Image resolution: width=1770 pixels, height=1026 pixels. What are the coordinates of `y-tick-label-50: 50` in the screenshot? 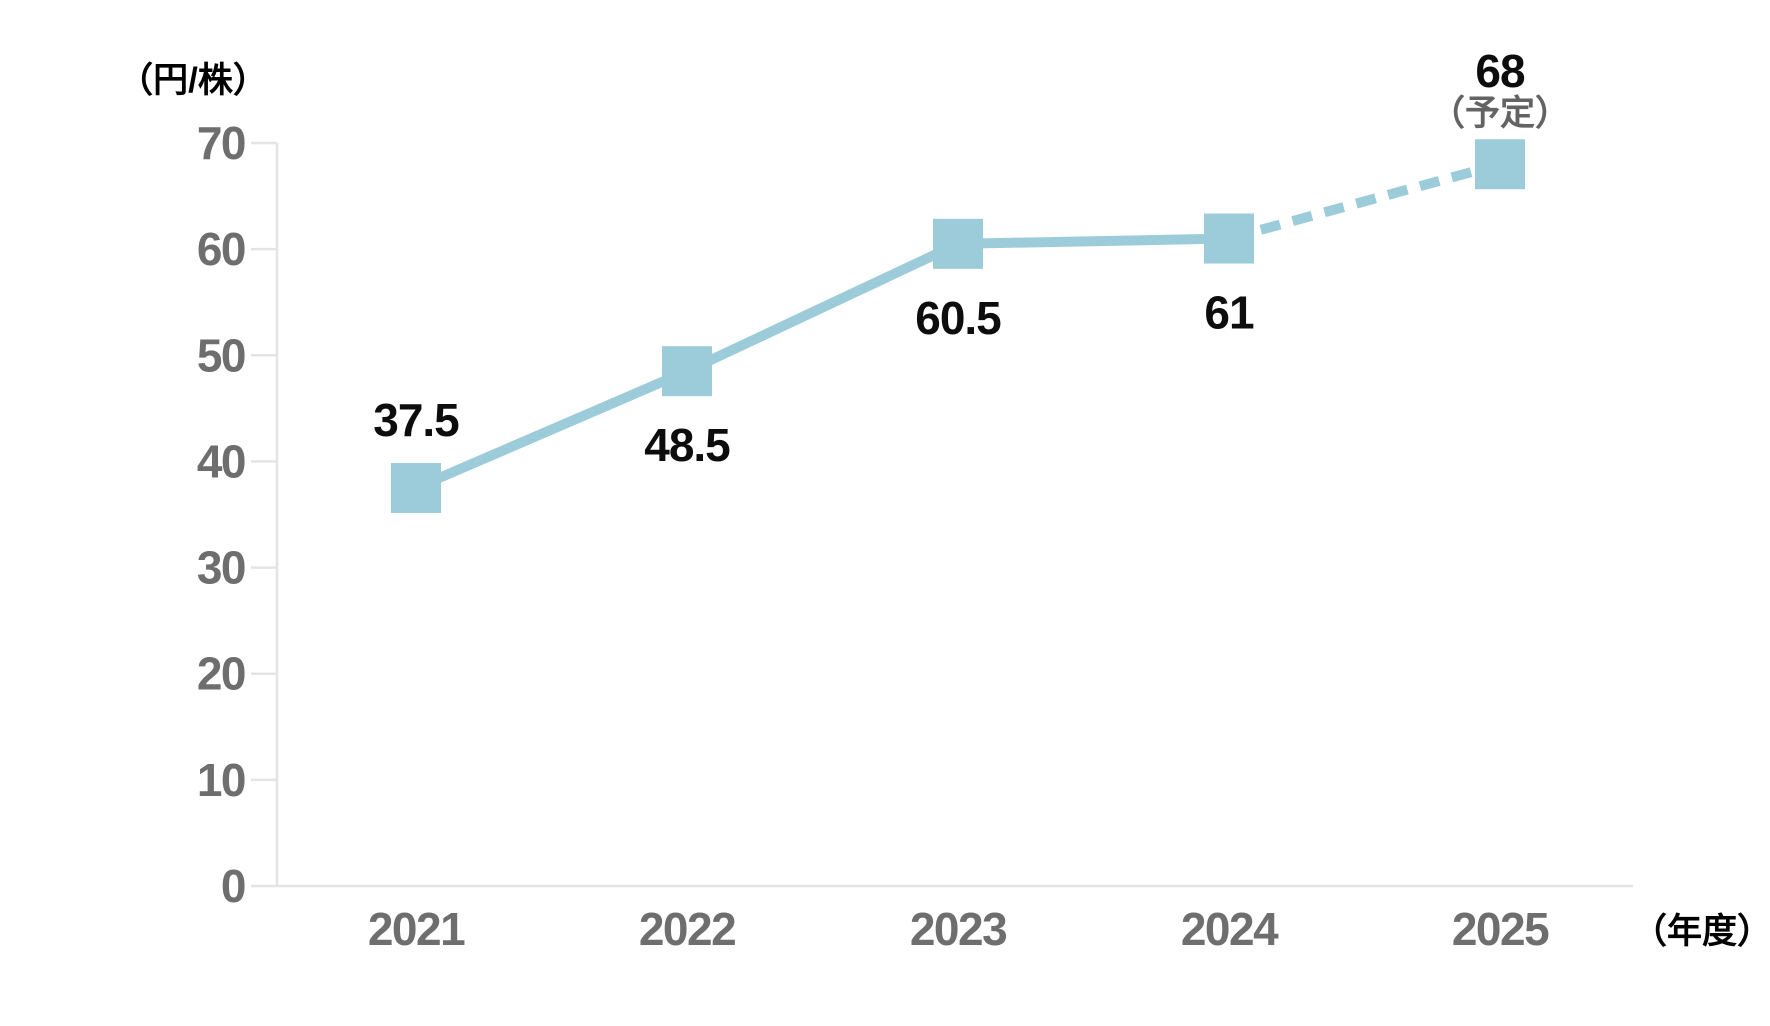 It's located at (221, 355).